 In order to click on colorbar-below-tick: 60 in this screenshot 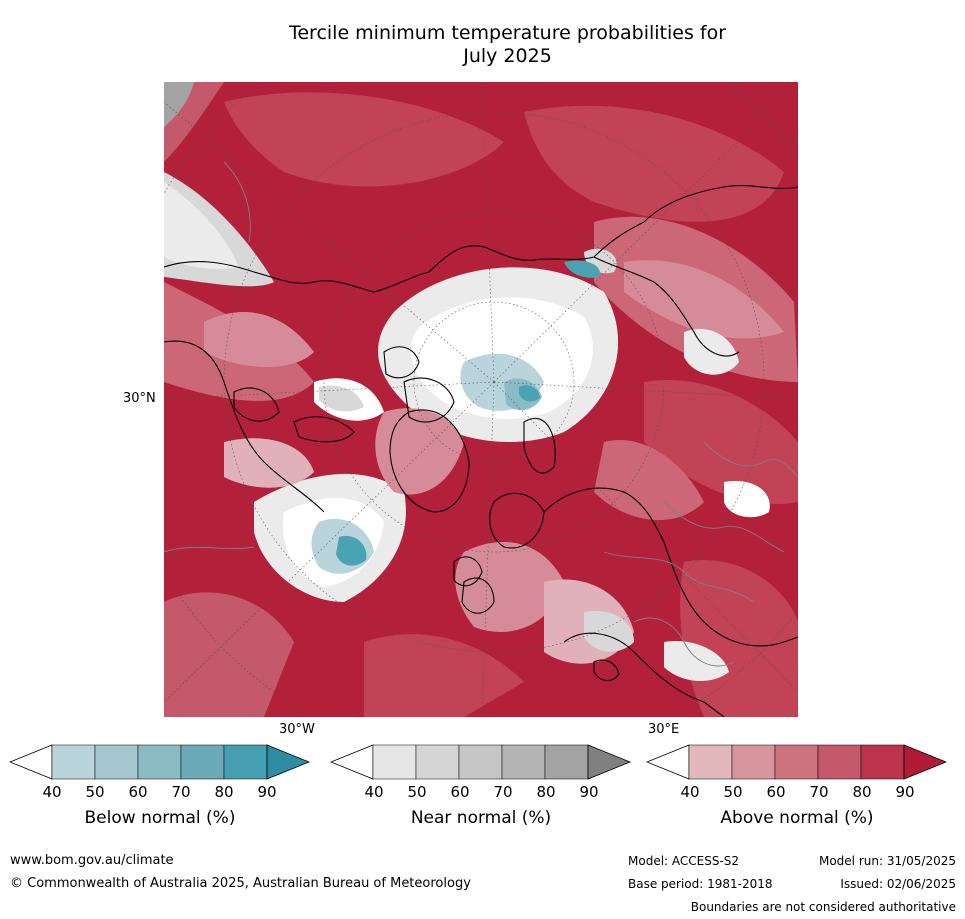, I will do `click(138, 792)`.